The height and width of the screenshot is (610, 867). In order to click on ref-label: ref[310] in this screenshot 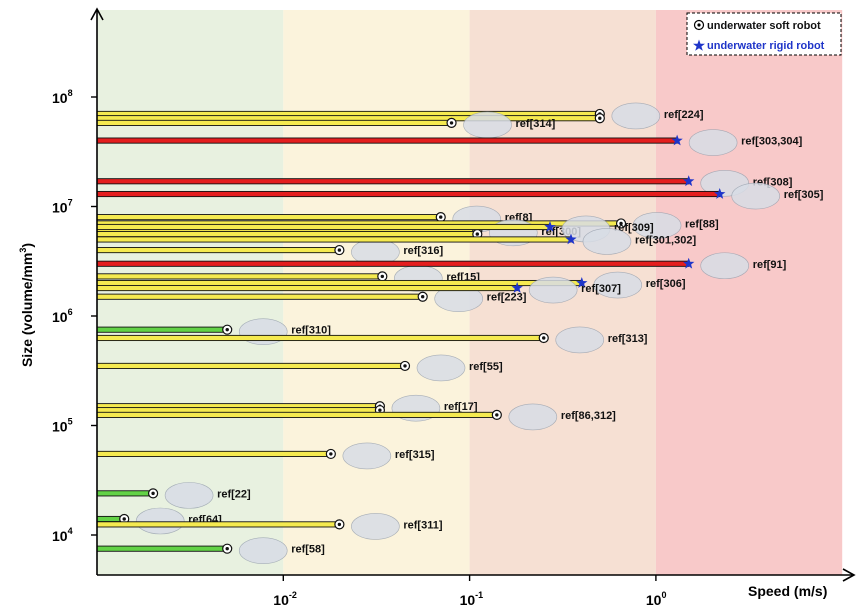, I will do `click(311, 331)`.